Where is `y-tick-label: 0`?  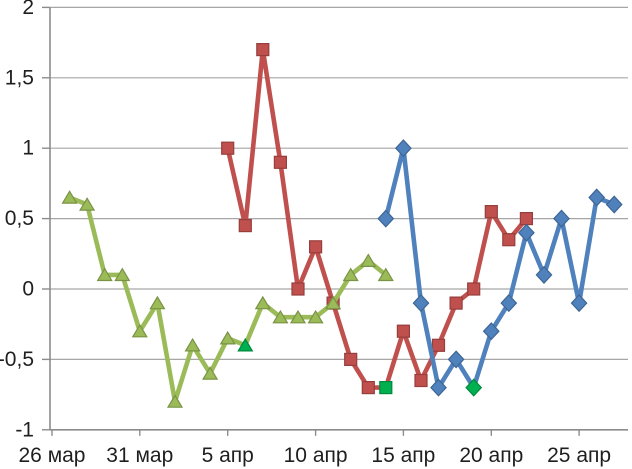 y-tick-label: 0 is located at coordinates (28, 289).